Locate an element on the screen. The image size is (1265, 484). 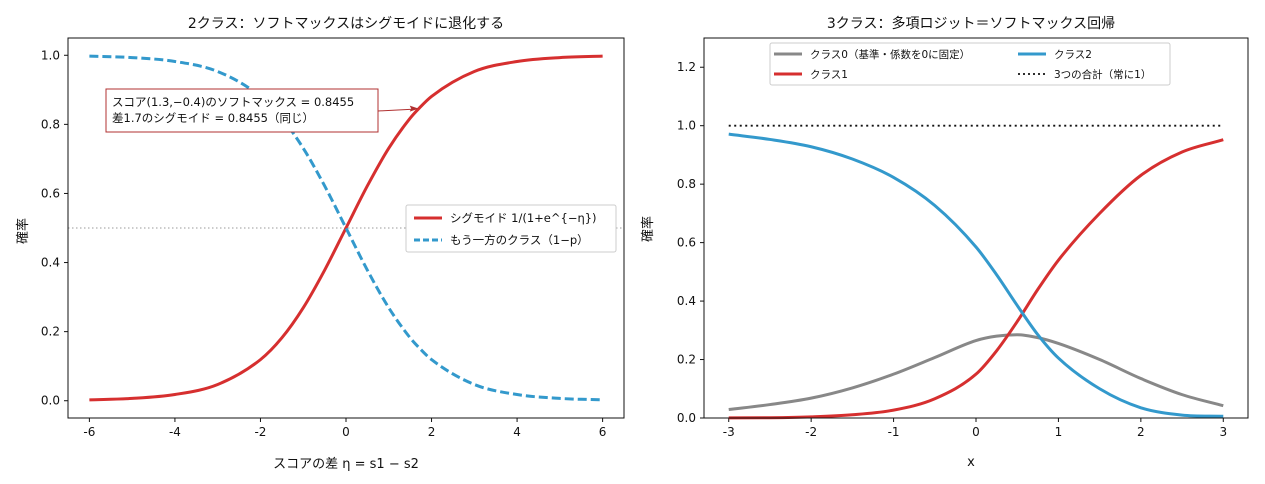
annotation-box is located at coordinates (242, 110).